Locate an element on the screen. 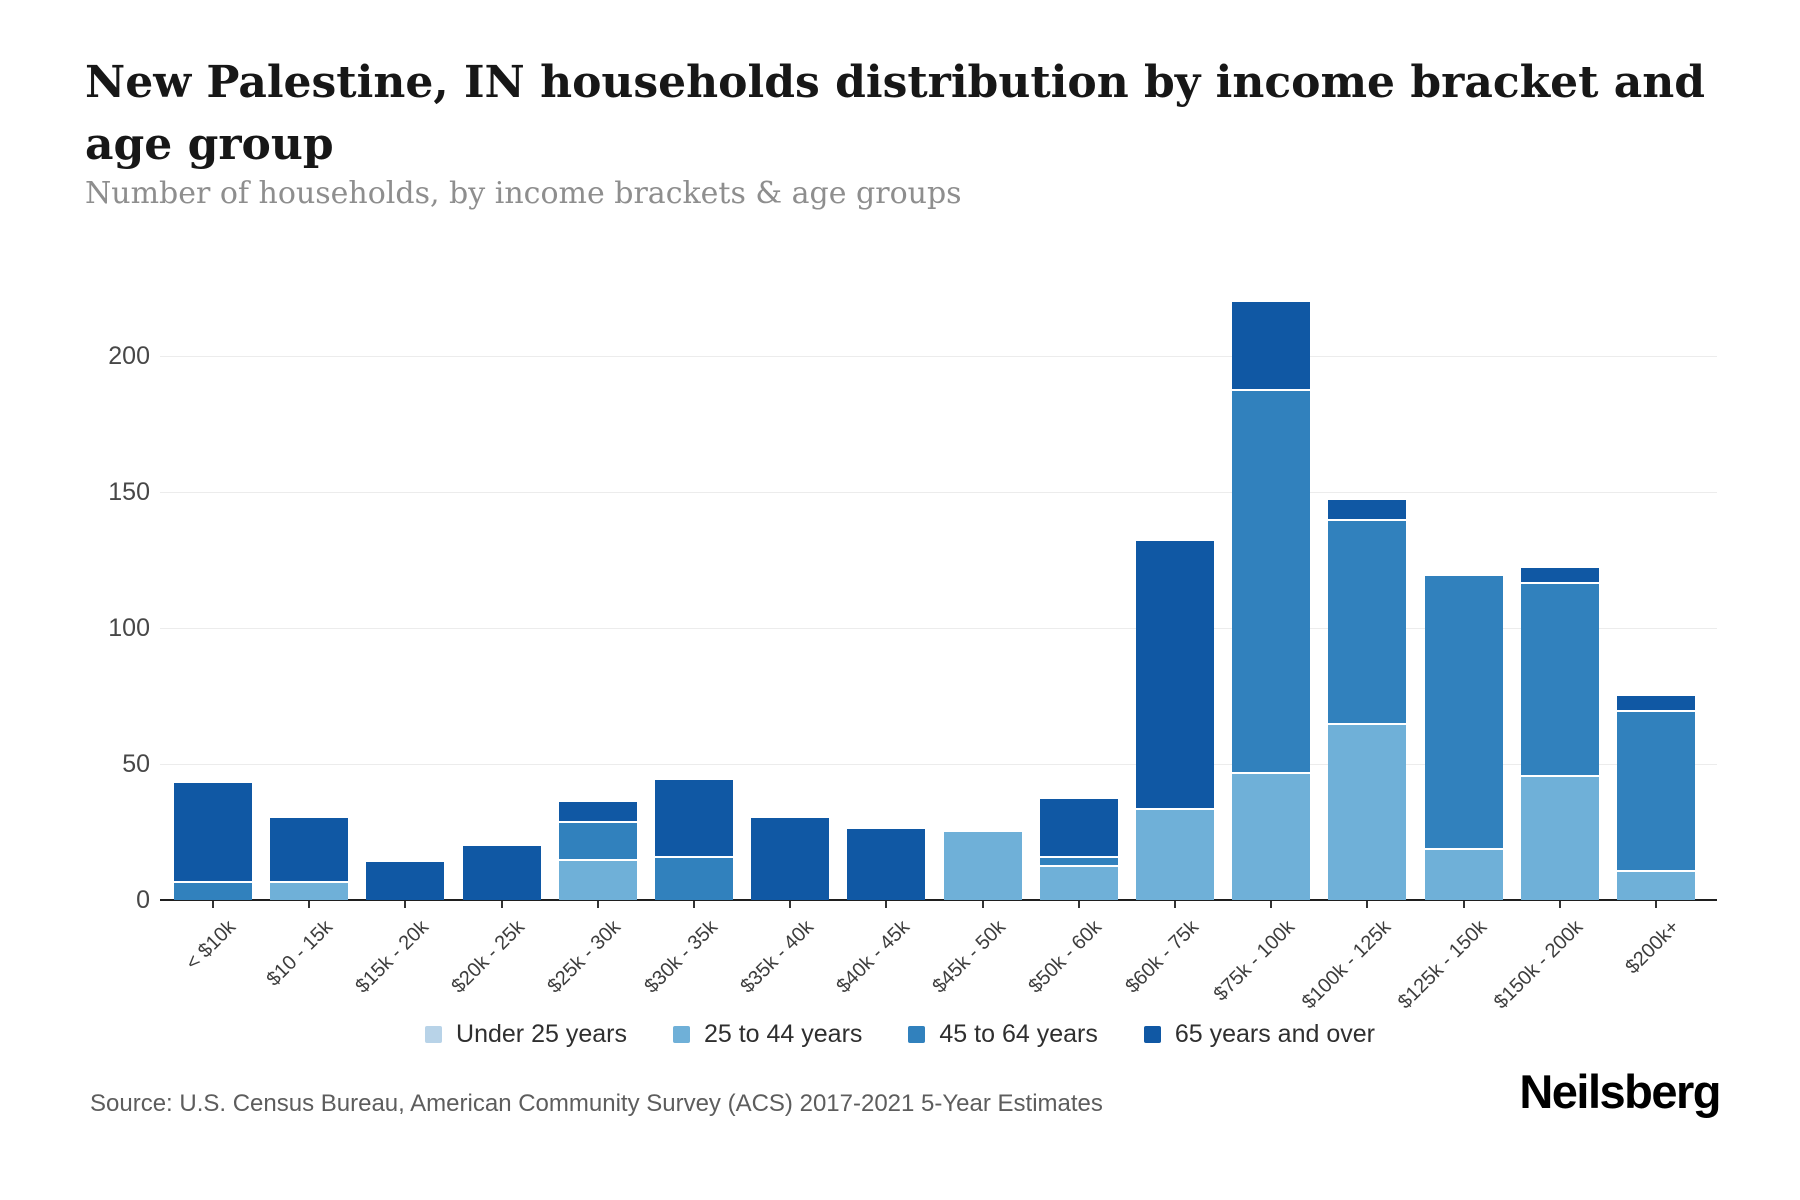 This screenshot has height=1200, width=1800. bar-segment--75k-100k-25-to-44-years is located at coordinates (1271, 836).